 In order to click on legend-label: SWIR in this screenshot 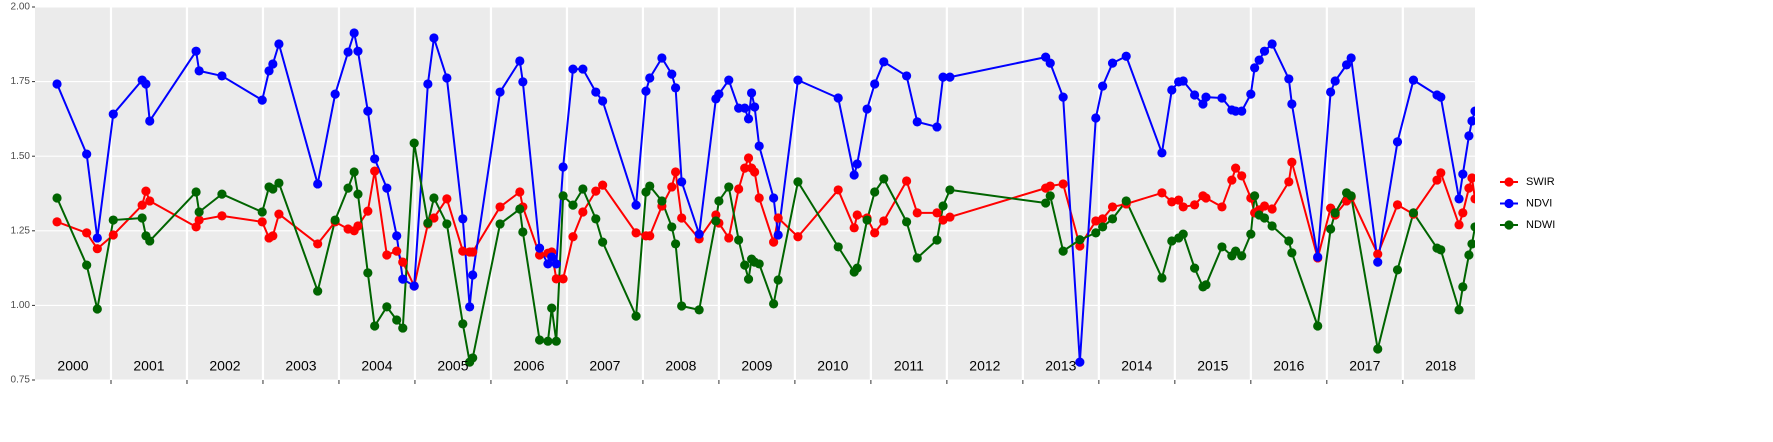, I will do `click(1540, 182)`.